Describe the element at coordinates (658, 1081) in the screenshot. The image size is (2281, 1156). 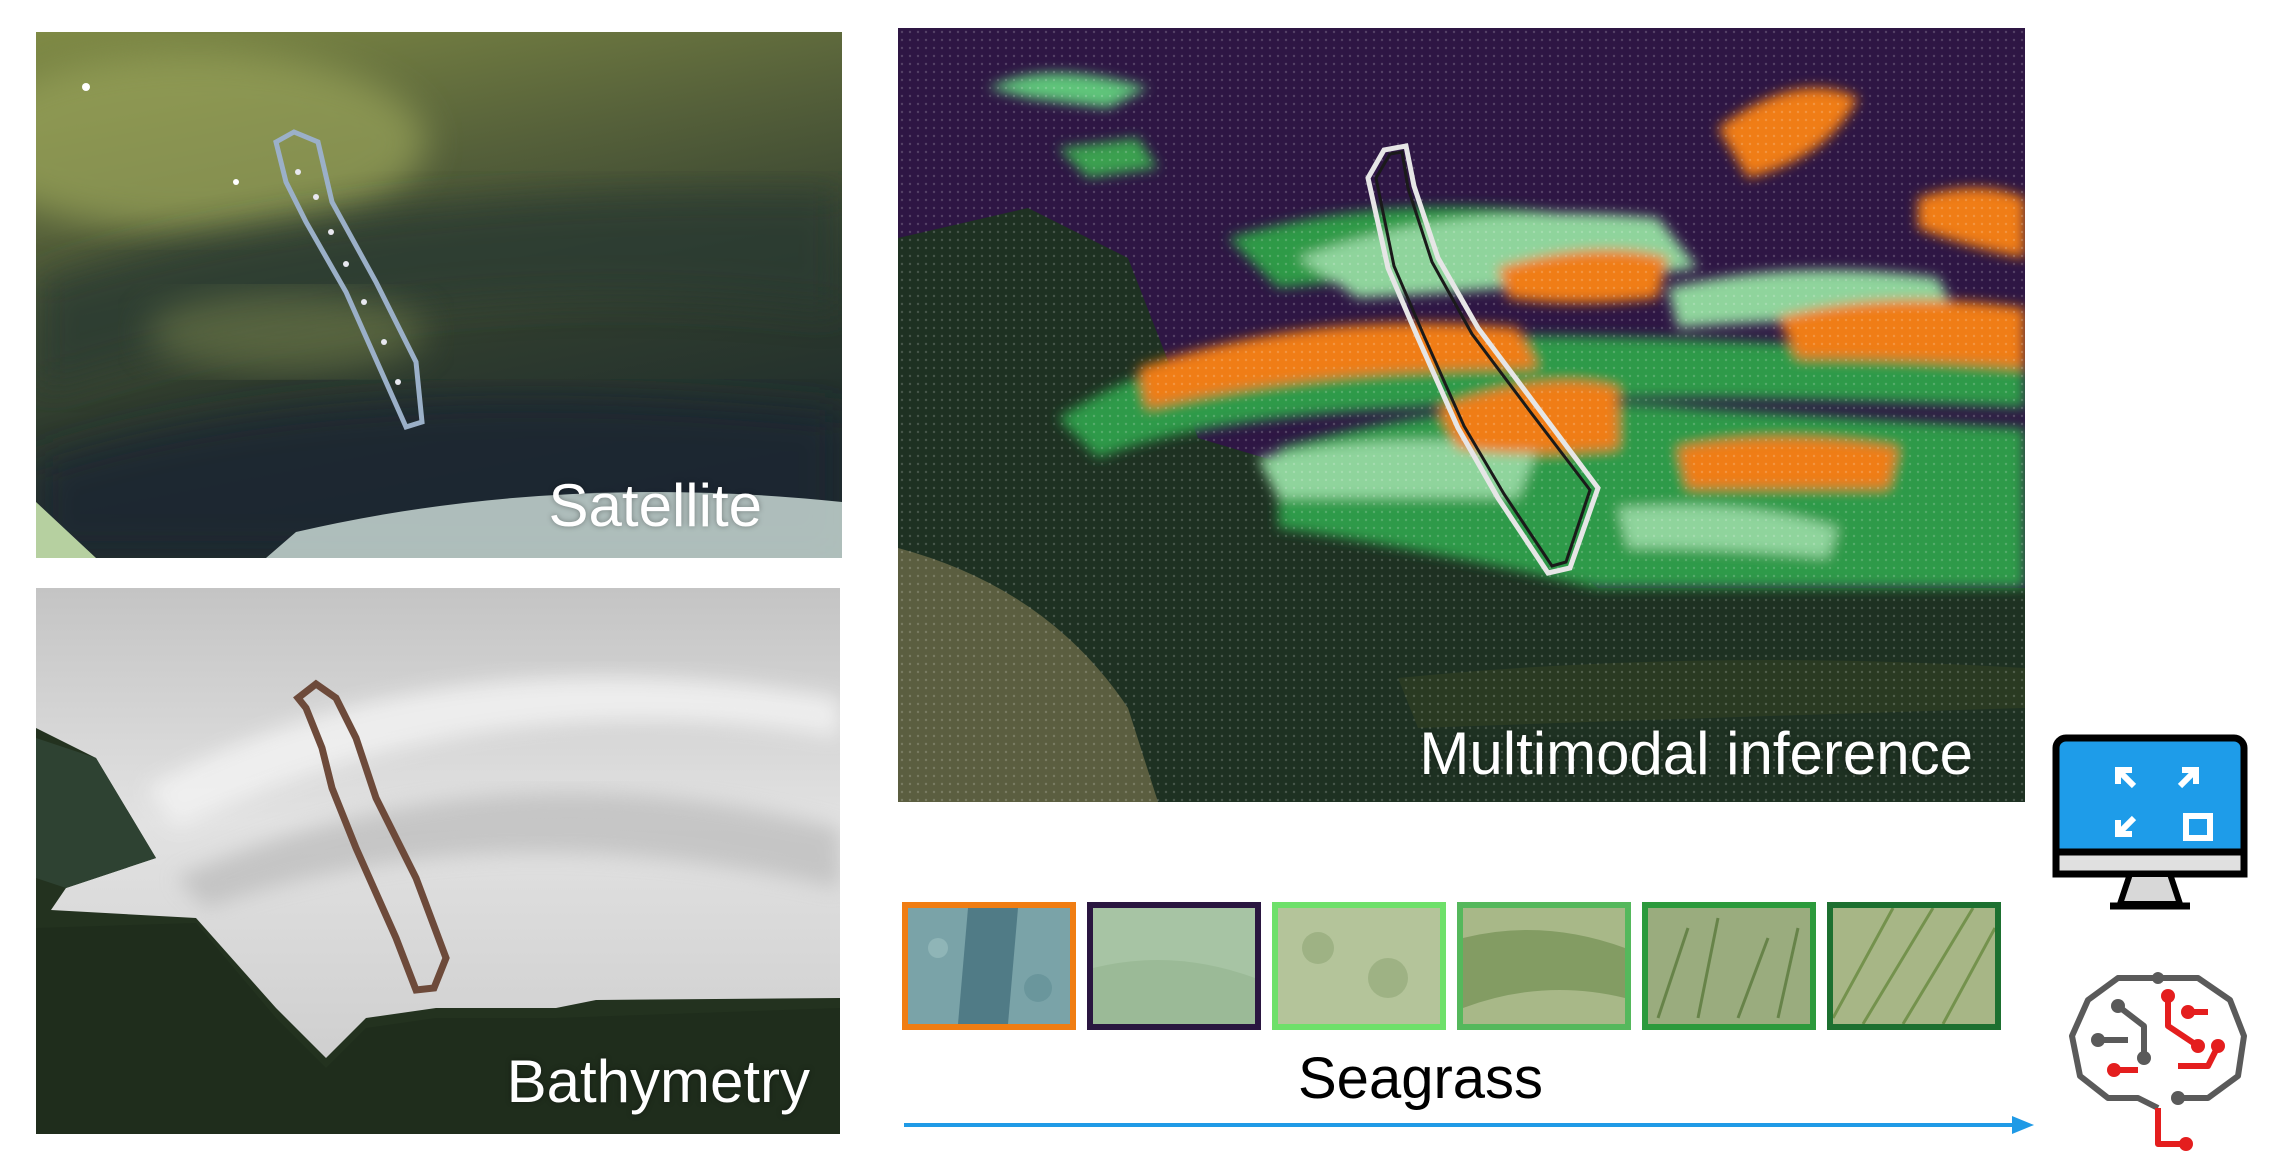
I see `bathymetry-caption: Bathymetry` at that location.